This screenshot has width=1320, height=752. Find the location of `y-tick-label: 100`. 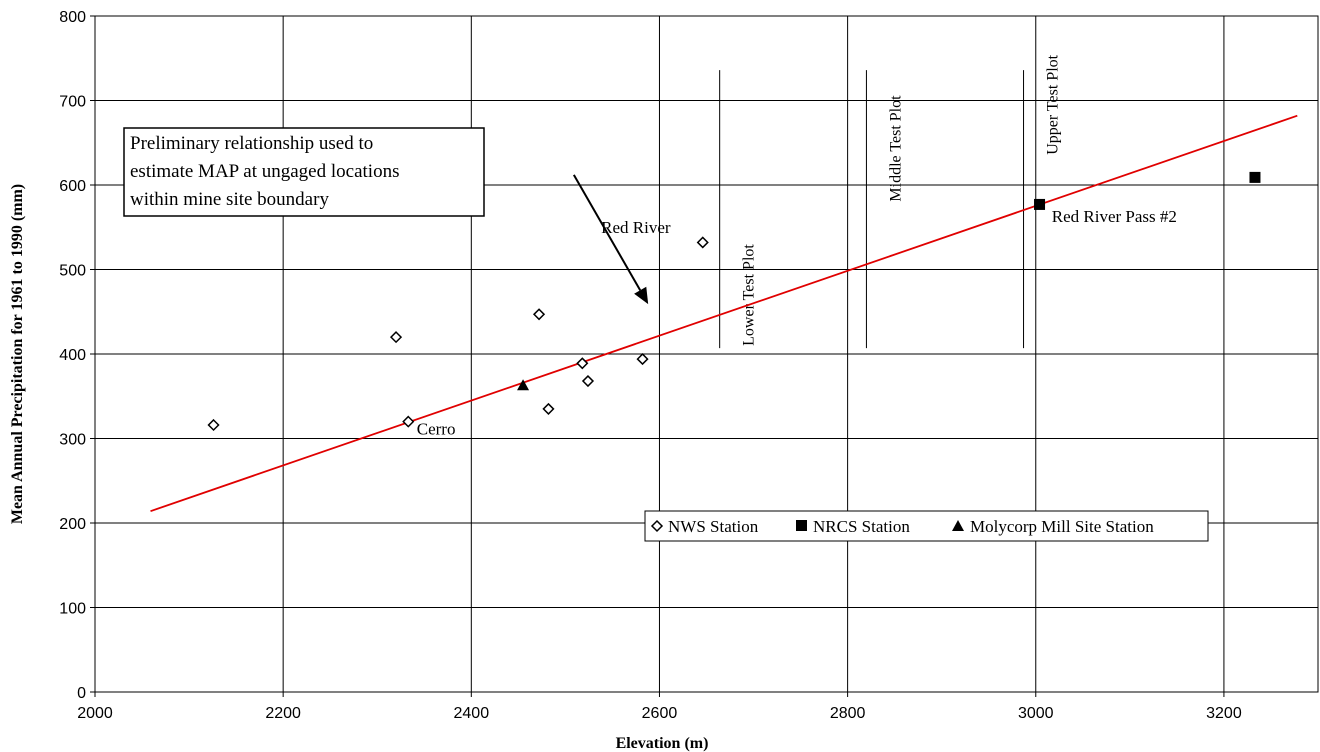

y-tick-label: 100 is located at coordinates (72, 609).